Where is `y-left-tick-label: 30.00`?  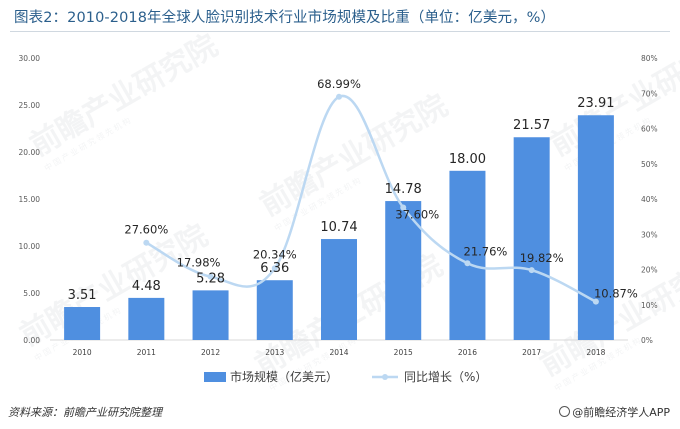
y-left-tick-label: 30.00 is located at coordinates (30, 58).